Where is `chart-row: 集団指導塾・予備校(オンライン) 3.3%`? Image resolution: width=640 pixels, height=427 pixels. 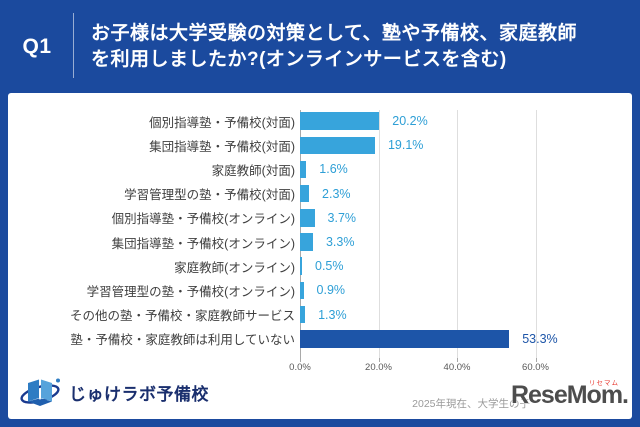
chart-row: 集団指導塾・予備校(オンライン) 3.3% is located at coordinates (320, 242).